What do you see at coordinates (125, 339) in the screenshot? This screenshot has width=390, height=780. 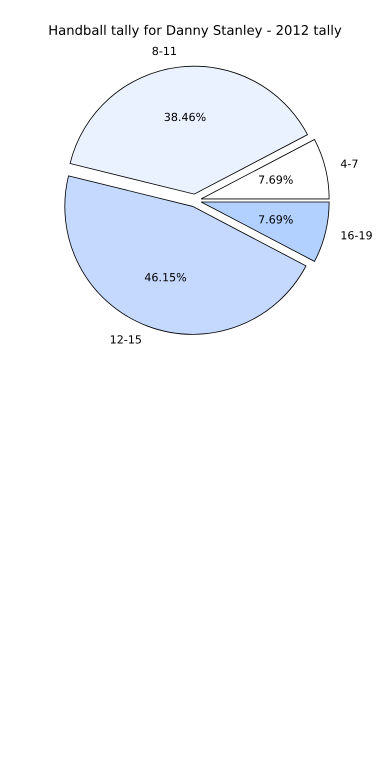 I see `slice-label: 12-15` at bounding box center [125, 339].